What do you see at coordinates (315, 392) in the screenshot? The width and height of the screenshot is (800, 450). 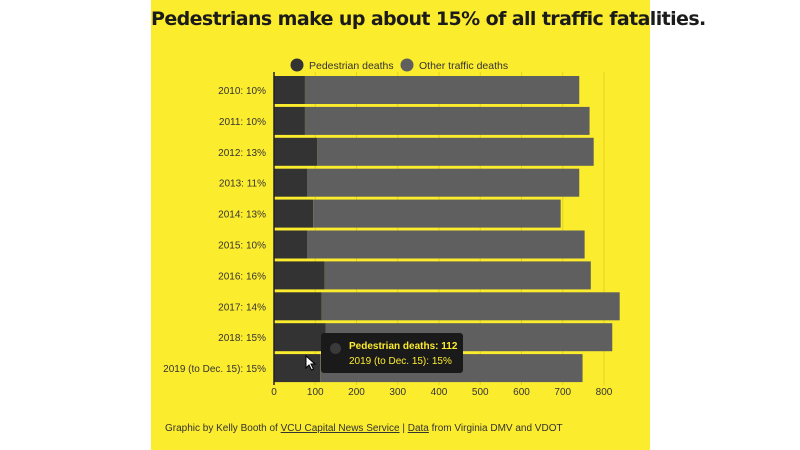 I see `x-tick-label: 100` at bounding box center [315, 392].